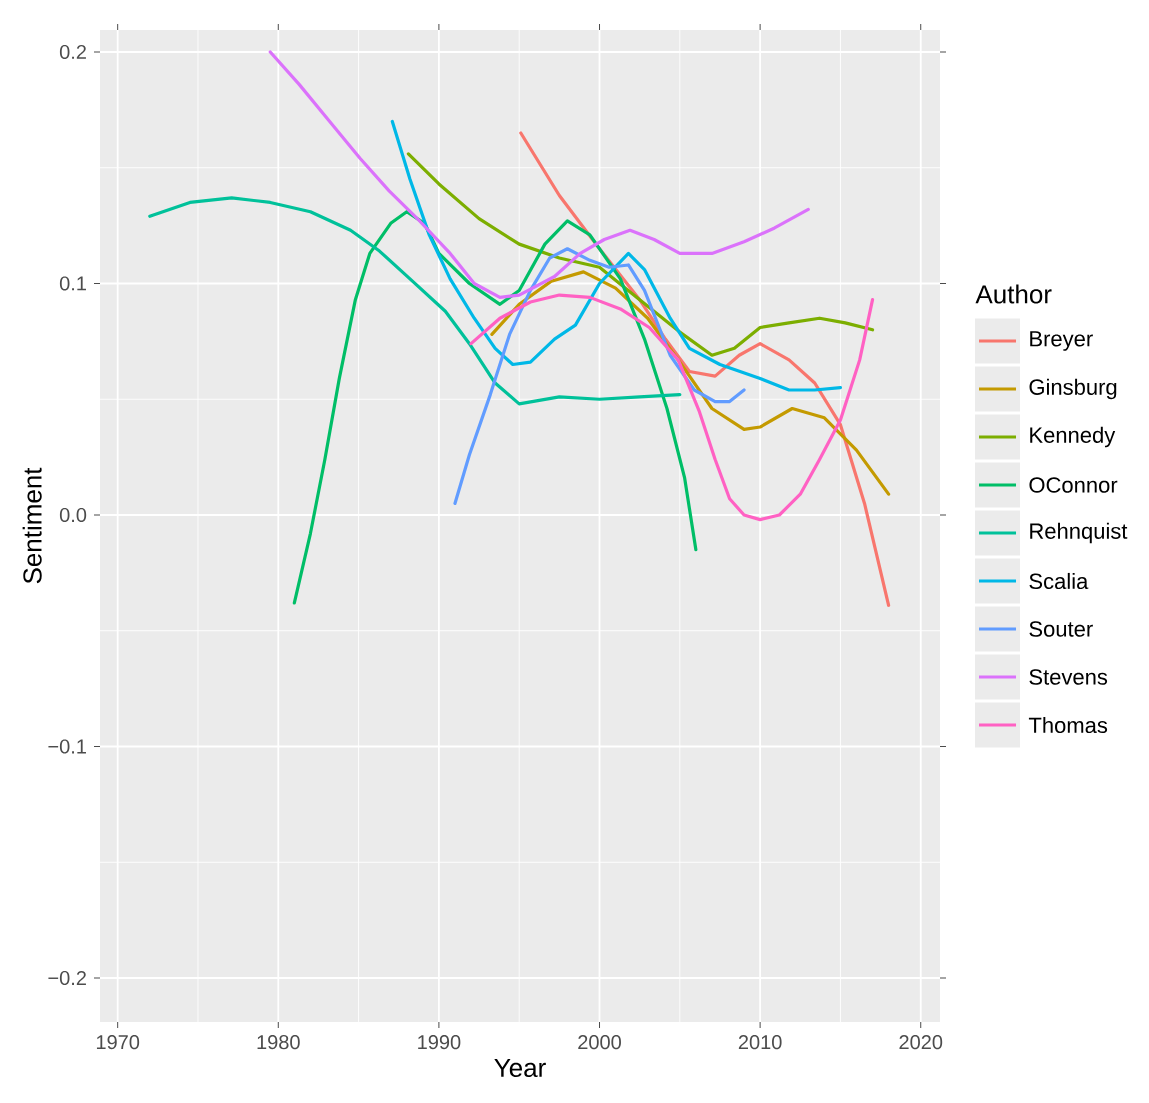 The height and width of the screenshot is (1103, 1149). What do you see at coordinates (73, 515) in the screenshot?
I see `y-tick-label: 0.0` at bounding box center [73, 515].